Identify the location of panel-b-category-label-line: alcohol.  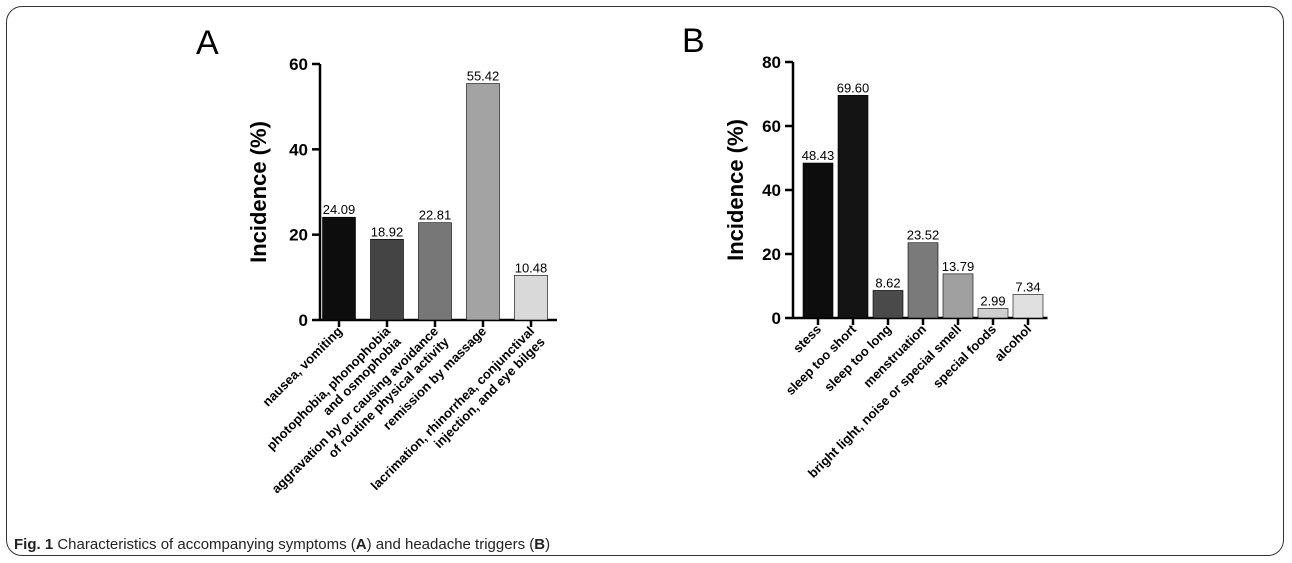
(1012, 343).